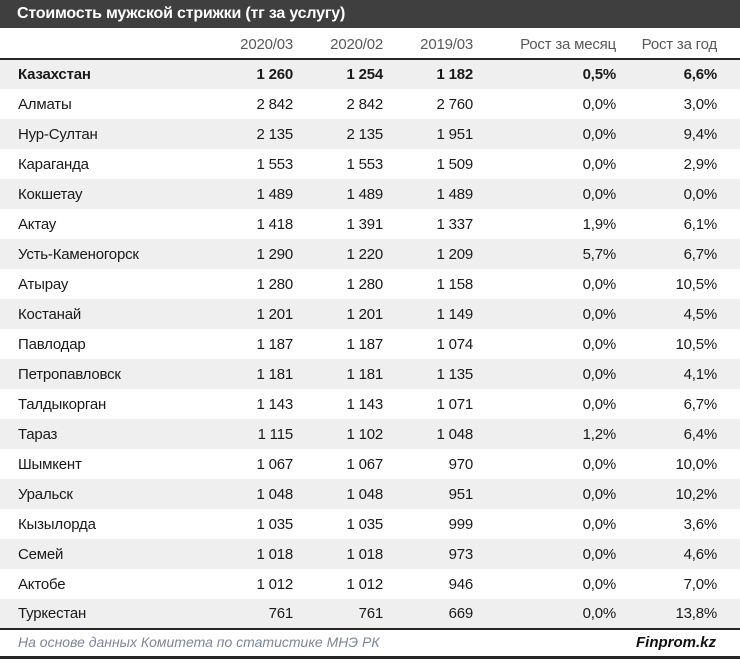 This screenshot has height=664, width=740. I want to click on table-row: Кокшетау 1 489 1 489 1 489 0,0% 0,0%, so click(370, 194).